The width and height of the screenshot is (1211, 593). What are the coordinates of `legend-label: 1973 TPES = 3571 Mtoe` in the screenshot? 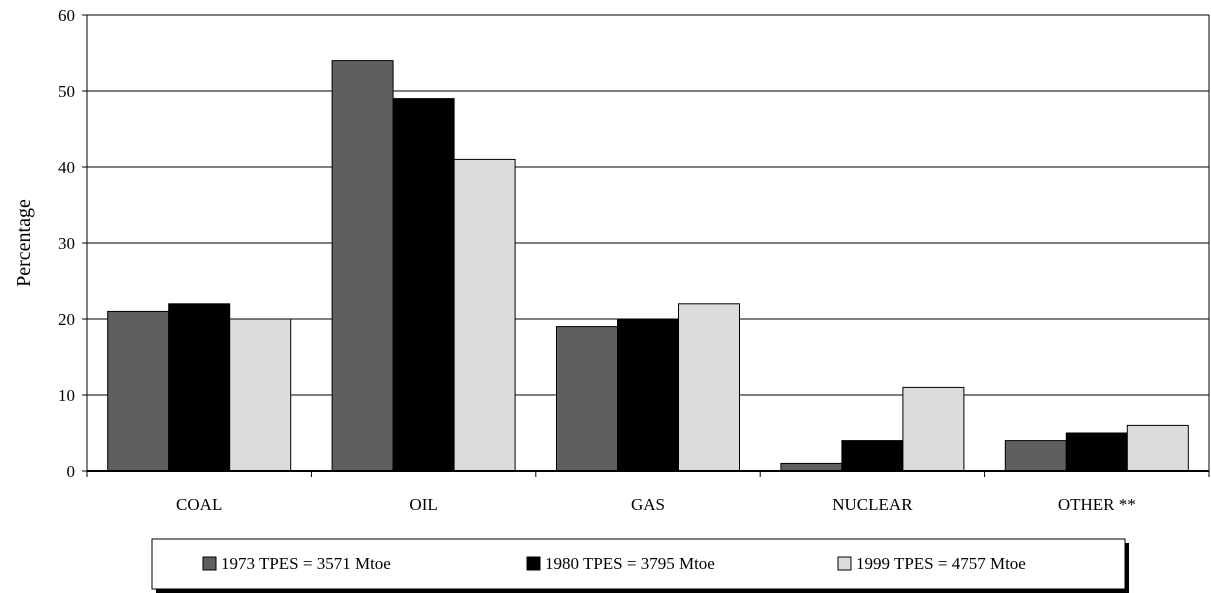 It's located at (306, 563).